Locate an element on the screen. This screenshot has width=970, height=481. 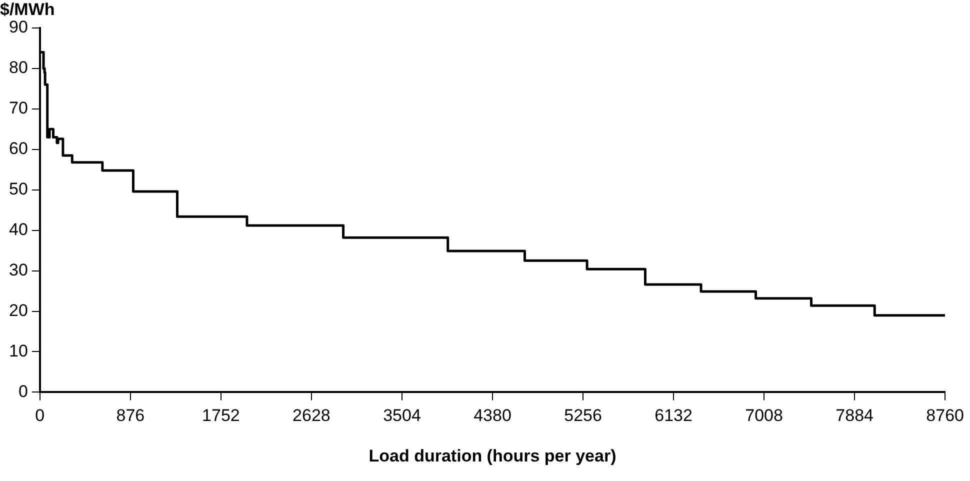
x-tick-label: 7008 is located at coordinates (764, 416).